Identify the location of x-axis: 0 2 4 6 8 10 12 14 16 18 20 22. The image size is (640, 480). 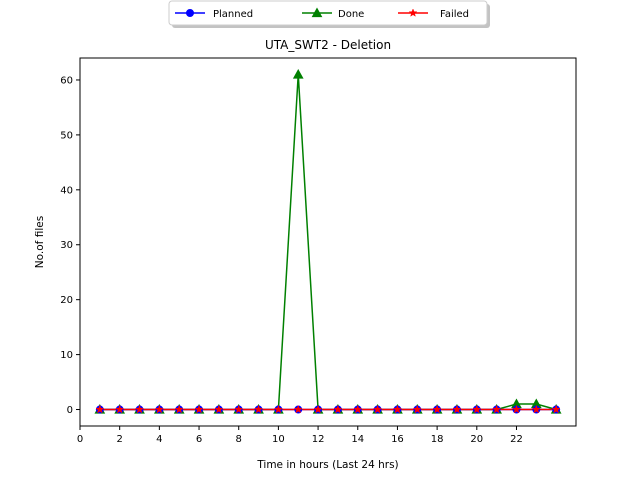
(300, 435).